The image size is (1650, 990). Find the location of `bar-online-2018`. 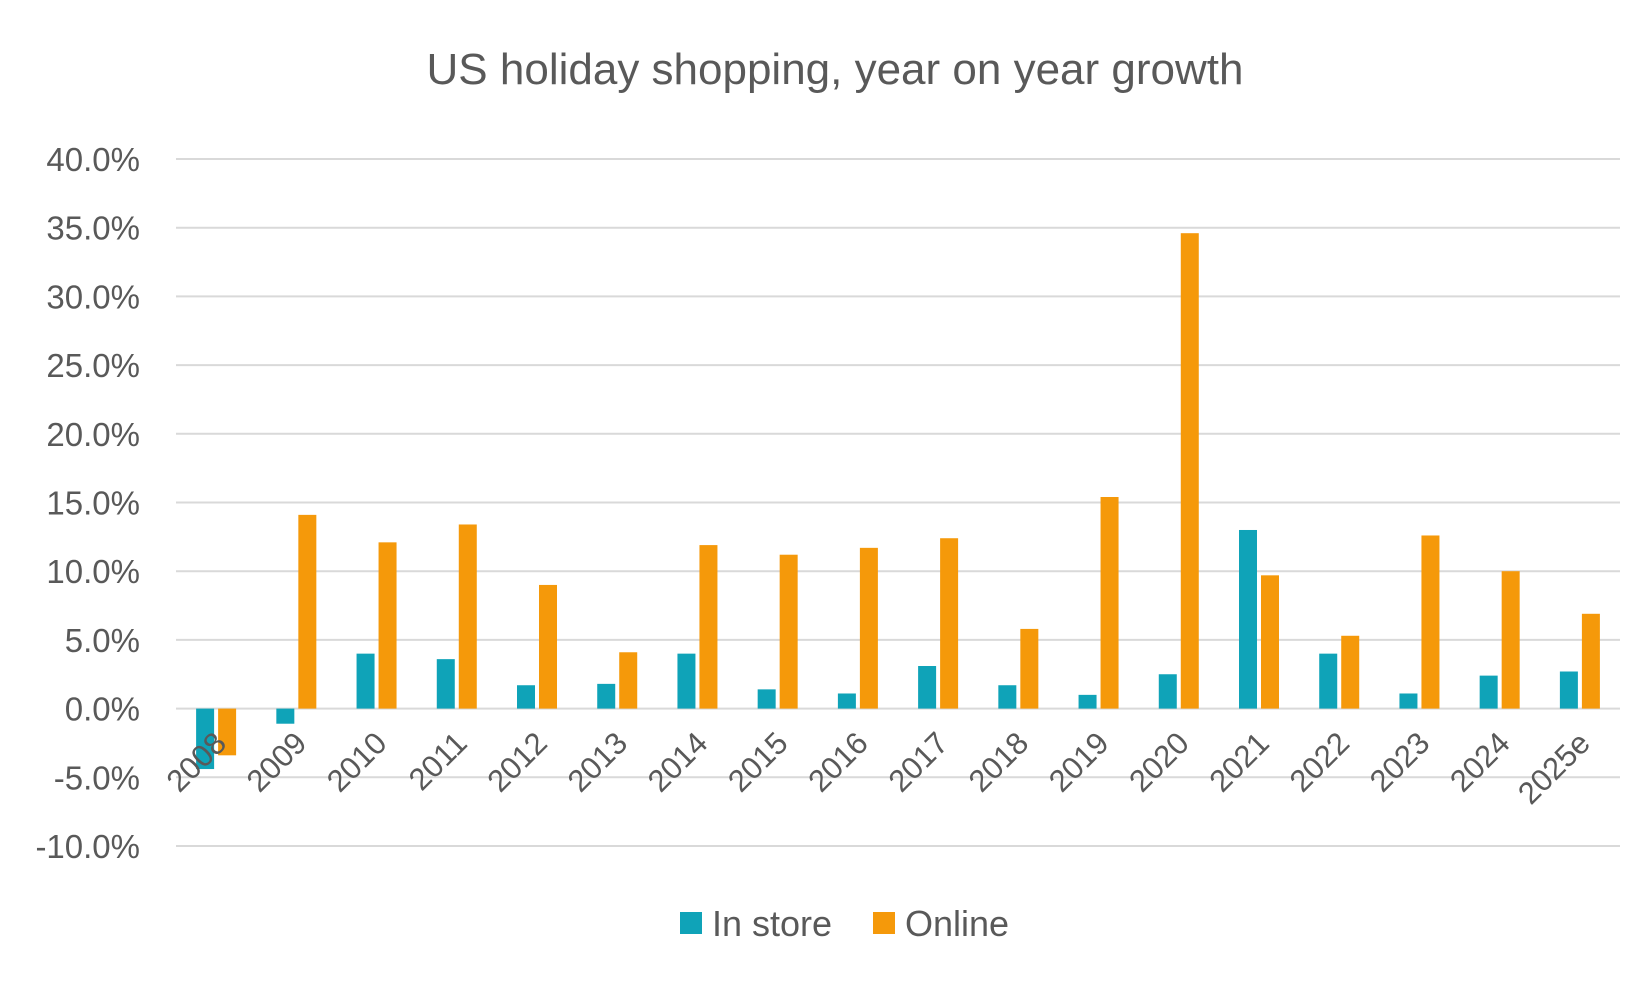

bar-online-2018 is located at coordinates (1029, 668).